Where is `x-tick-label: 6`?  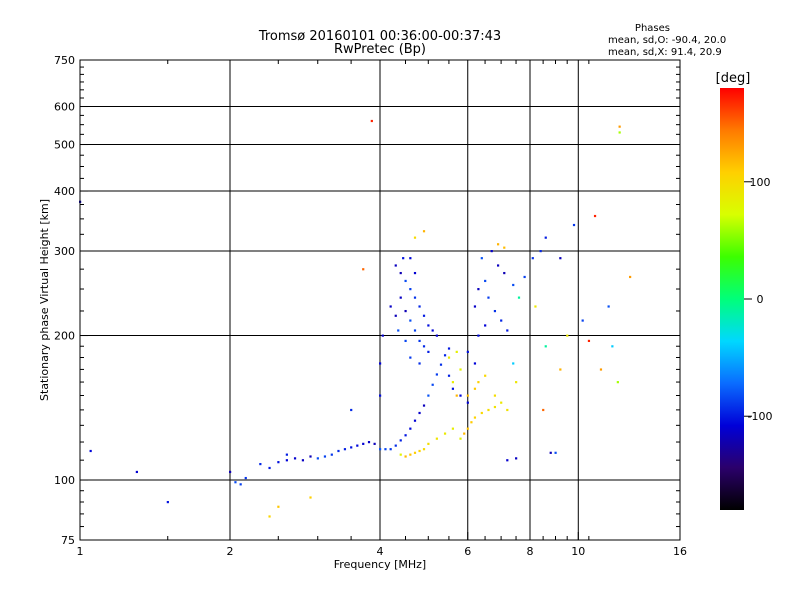 x-tick-label: 6 is located at coordinates (467, 551).